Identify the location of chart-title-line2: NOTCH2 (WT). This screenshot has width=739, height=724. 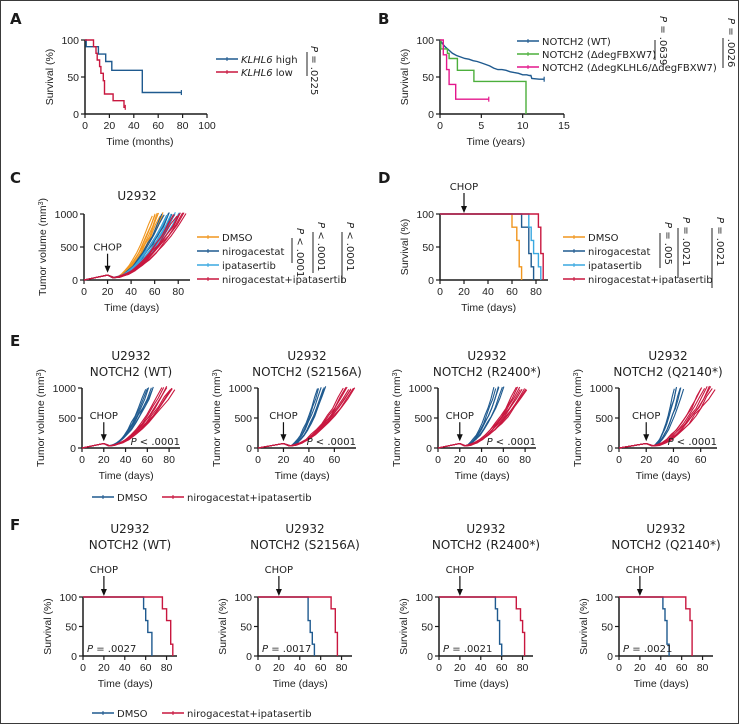
(130, 545).